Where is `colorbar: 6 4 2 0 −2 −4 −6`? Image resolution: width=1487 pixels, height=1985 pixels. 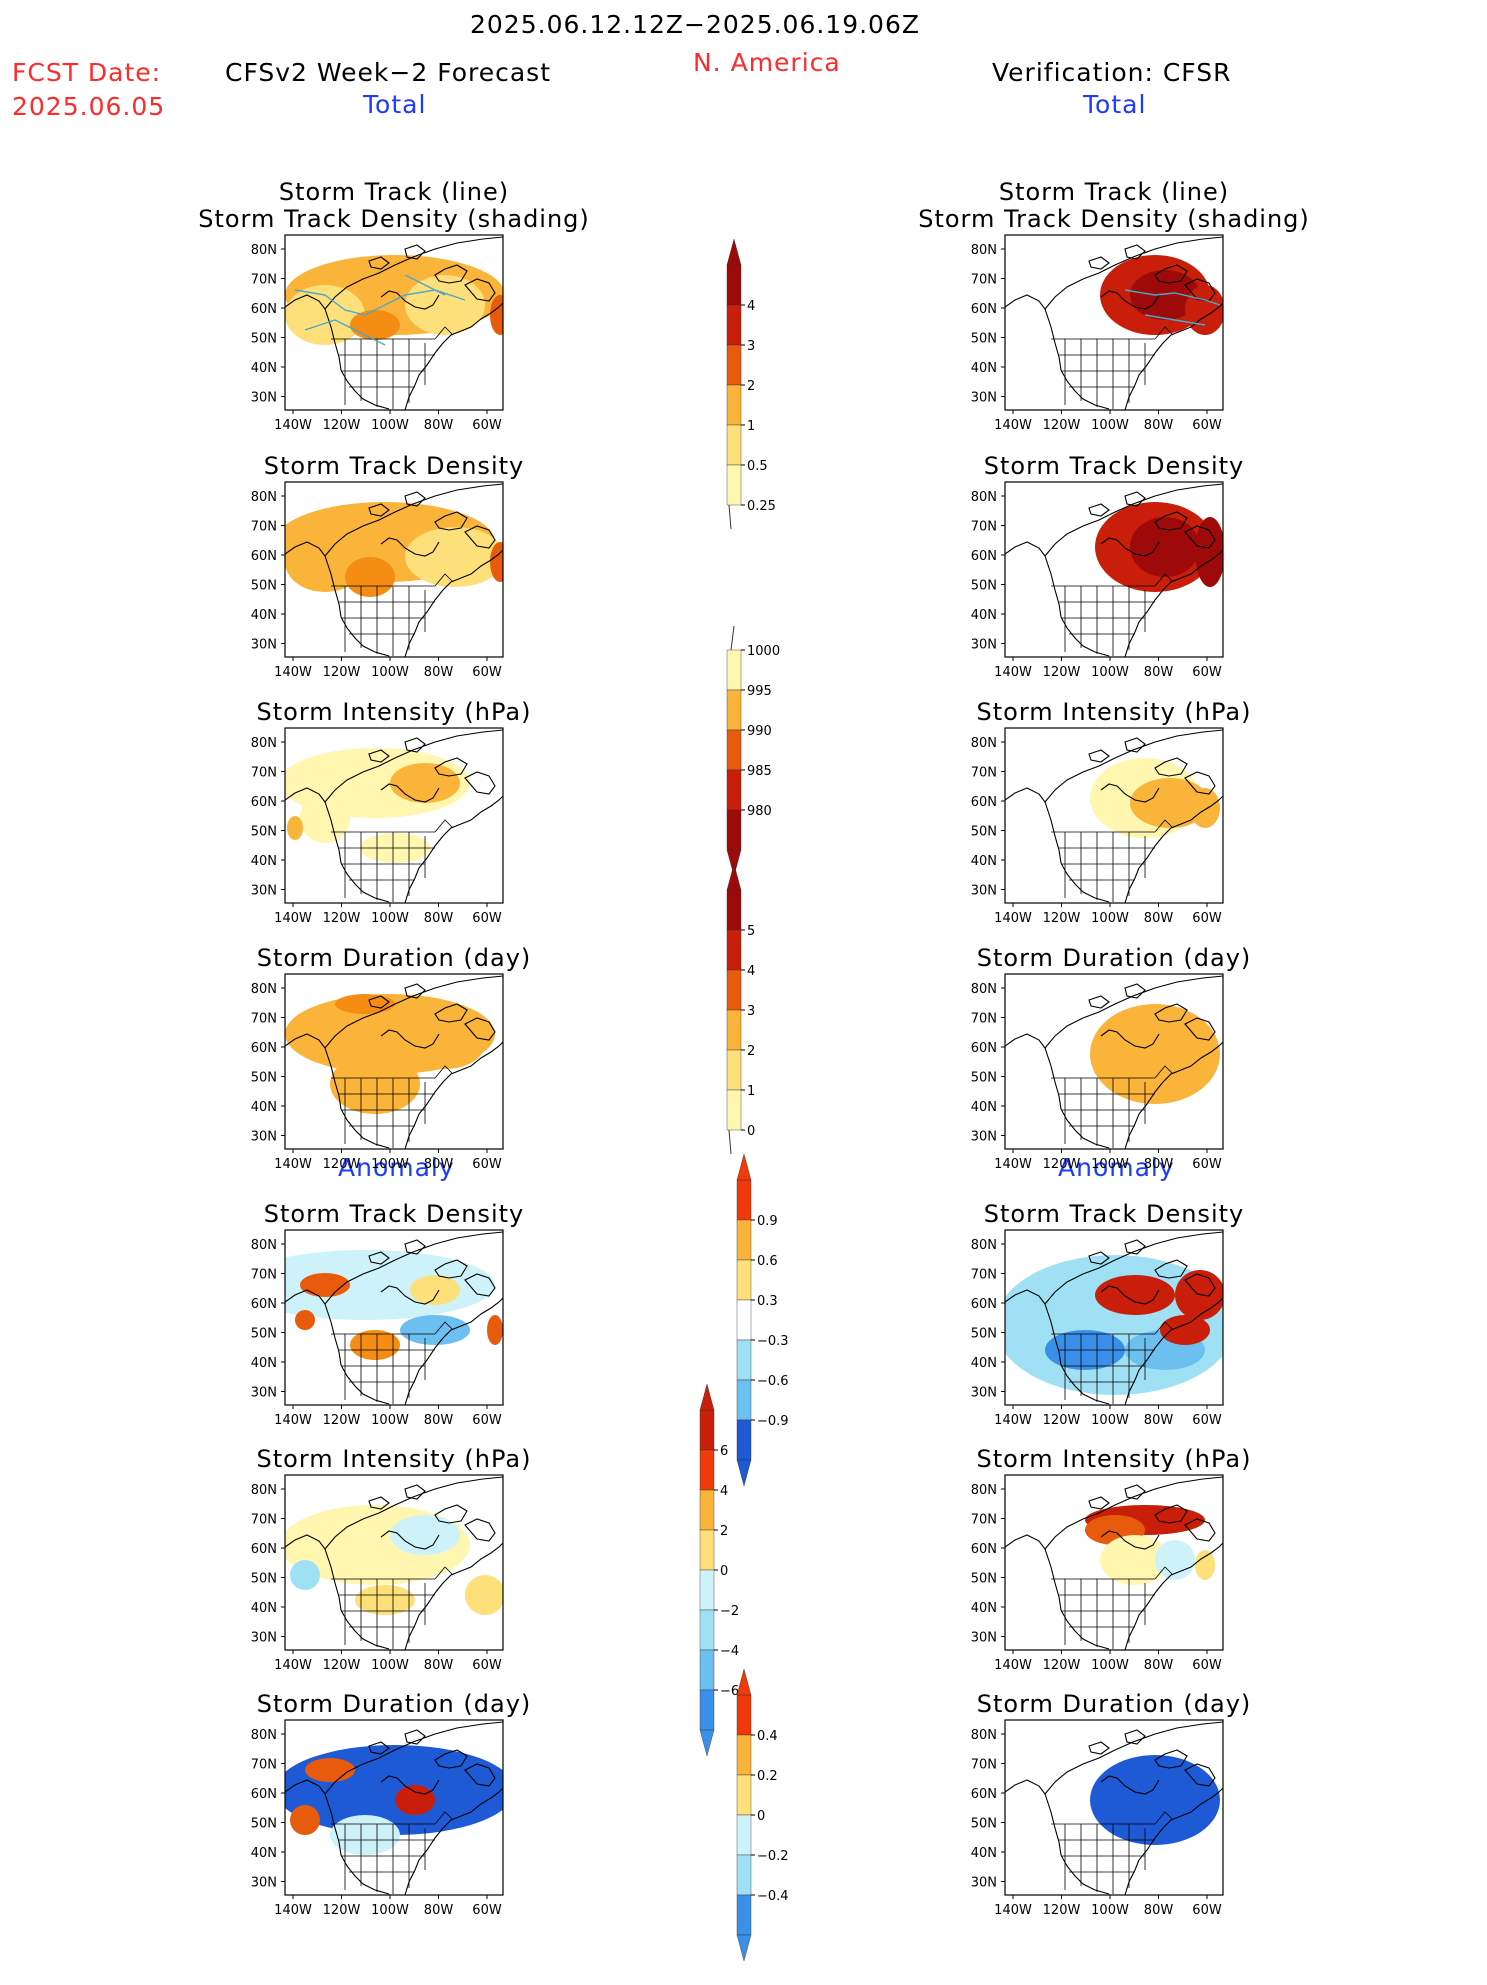
colorbar: 6 4 2 0 −2 −4 −6 is located at coordinates (719, 1570).